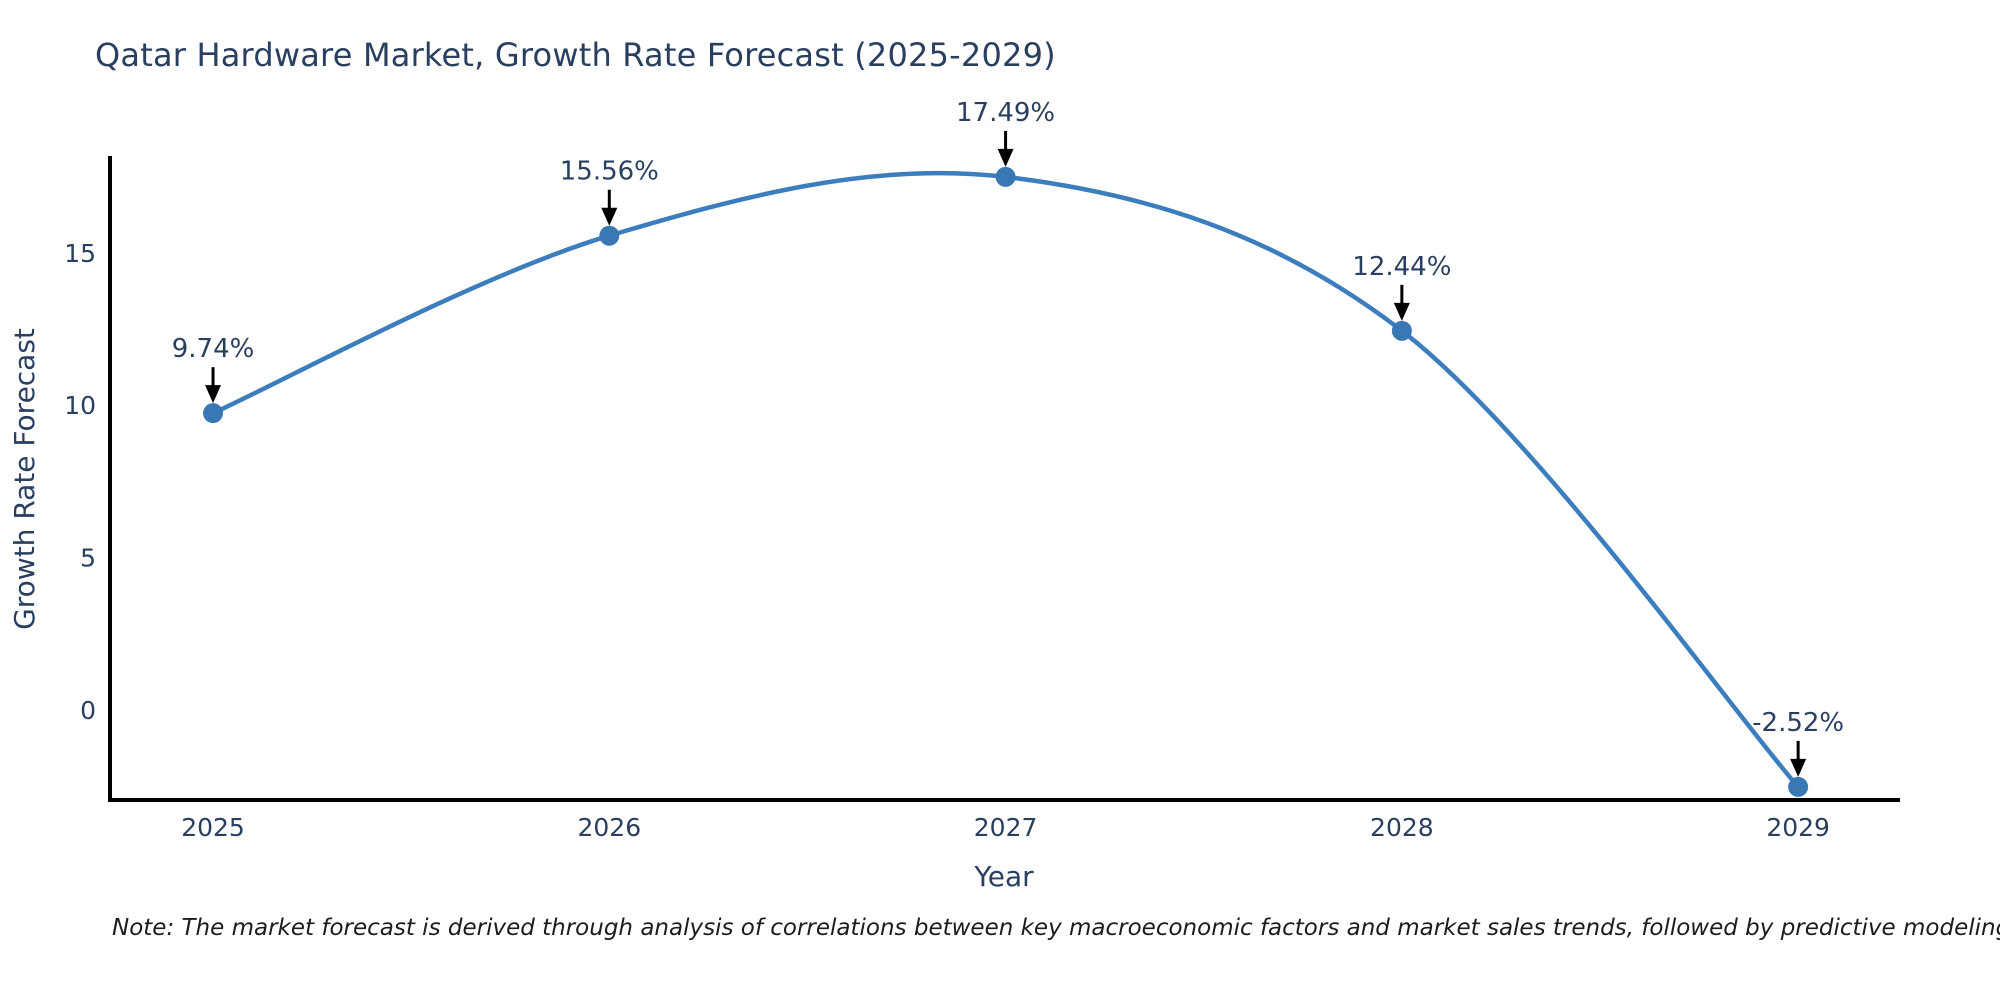 Image resolution: width=2000 pixels, height=1000 pixels. I want to click on y-tick-label-15: 15, so click(80, 253).